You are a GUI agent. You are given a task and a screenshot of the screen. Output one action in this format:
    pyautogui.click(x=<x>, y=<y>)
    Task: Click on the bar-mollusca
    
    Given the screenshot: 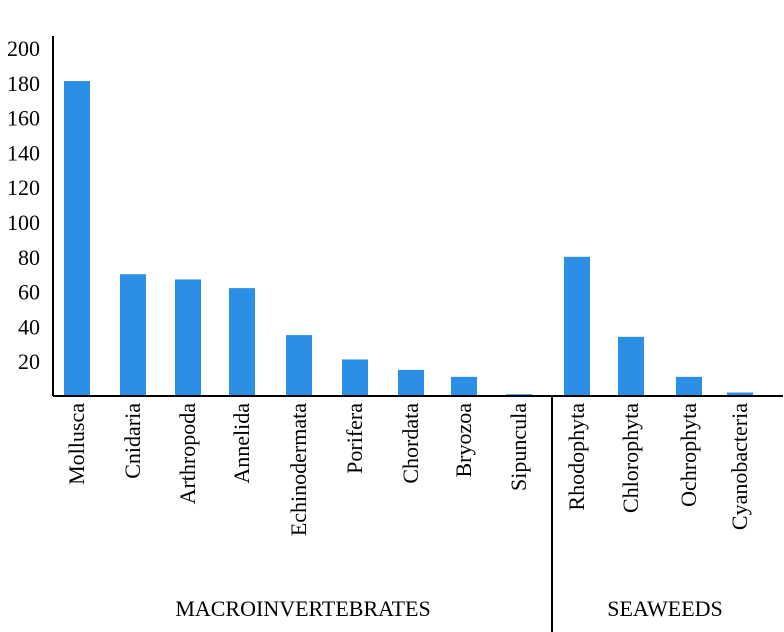 What is the action you would take?
    pyautogui.click(x=77, y=238)
    